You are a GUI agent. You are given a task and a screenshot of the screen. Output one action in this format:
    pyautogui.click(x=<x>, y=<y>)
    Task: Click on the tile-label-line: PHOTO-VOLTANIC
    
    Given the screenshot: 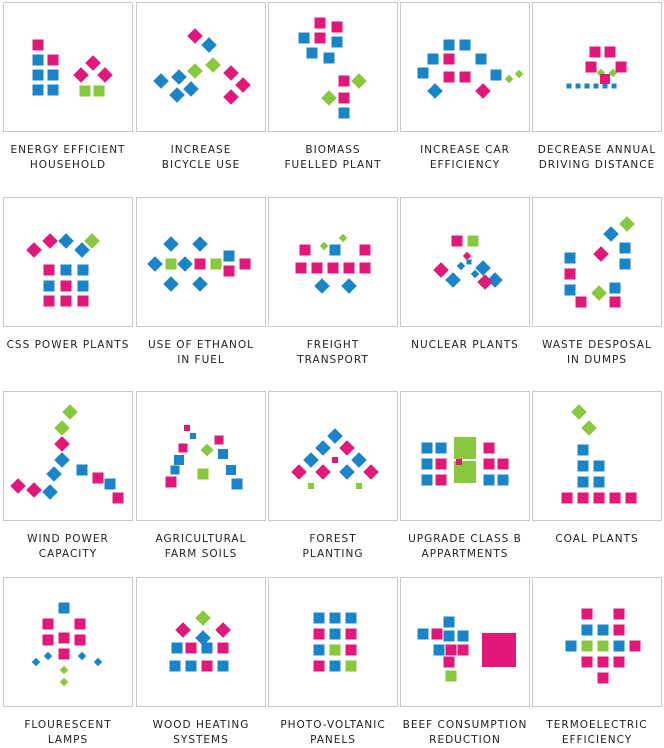 What is the action you would take?
    pyautogui.click(x=333, y=725)
    